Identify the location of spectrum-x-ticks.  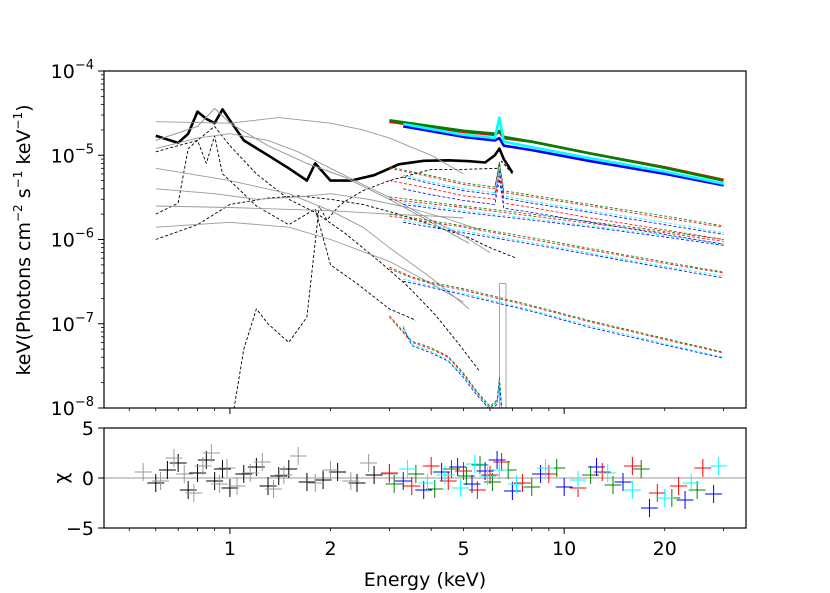
(426, 411).